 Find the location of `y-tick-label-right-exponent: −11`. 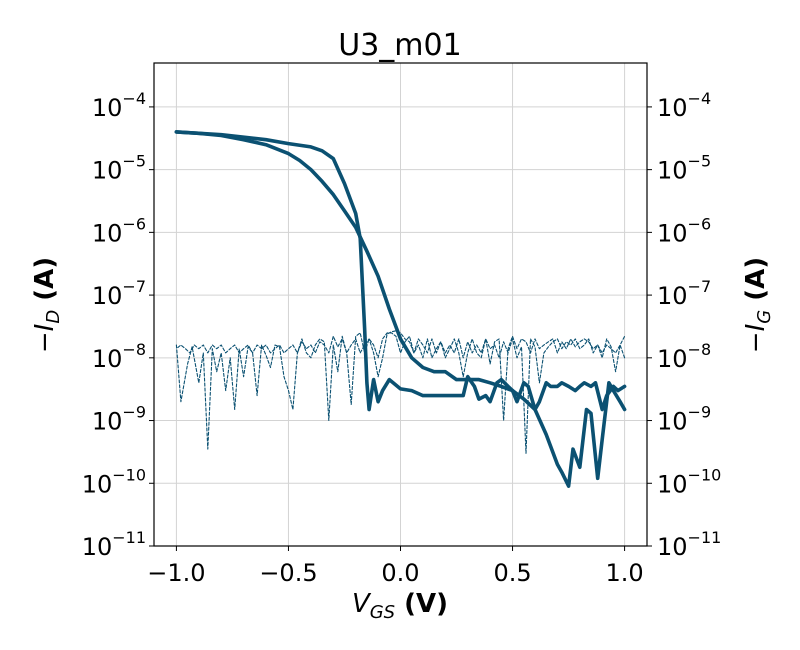

y-tick-label-right-exponent: −11 is located at coordinates (705, 537).